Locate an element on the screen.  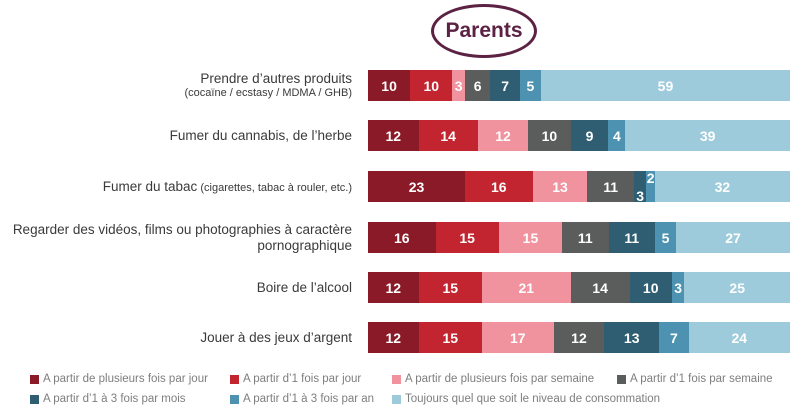
segment-value: 25 is located at coordinates (737, 287).